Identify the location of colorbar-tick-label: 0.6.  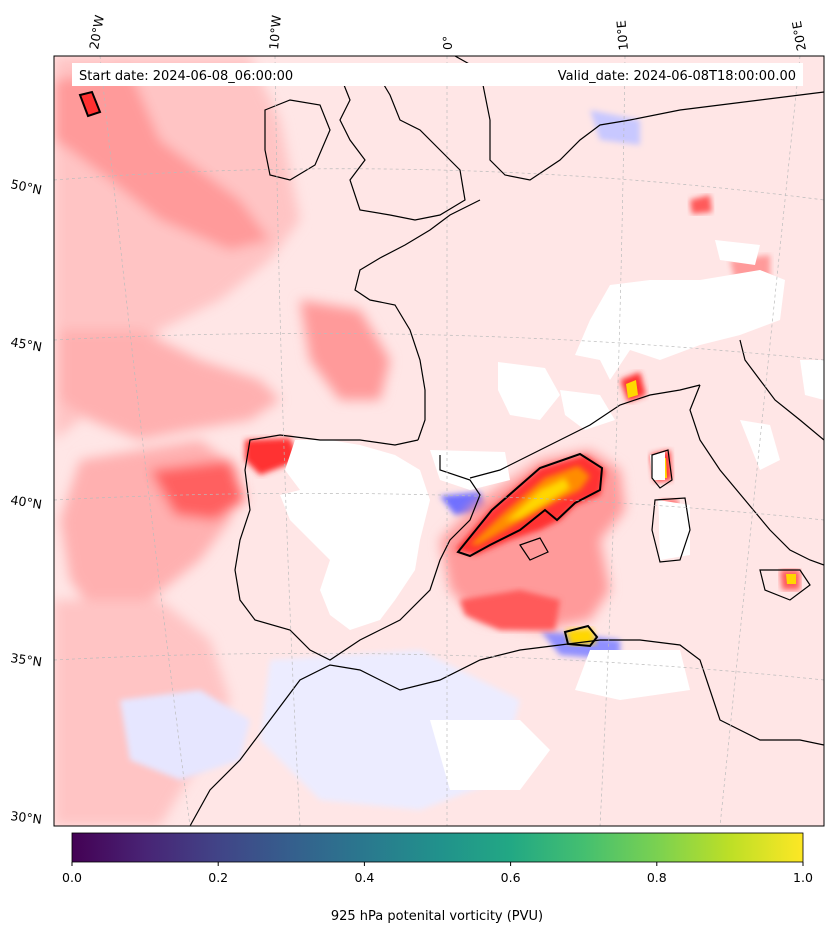
(511, 877).